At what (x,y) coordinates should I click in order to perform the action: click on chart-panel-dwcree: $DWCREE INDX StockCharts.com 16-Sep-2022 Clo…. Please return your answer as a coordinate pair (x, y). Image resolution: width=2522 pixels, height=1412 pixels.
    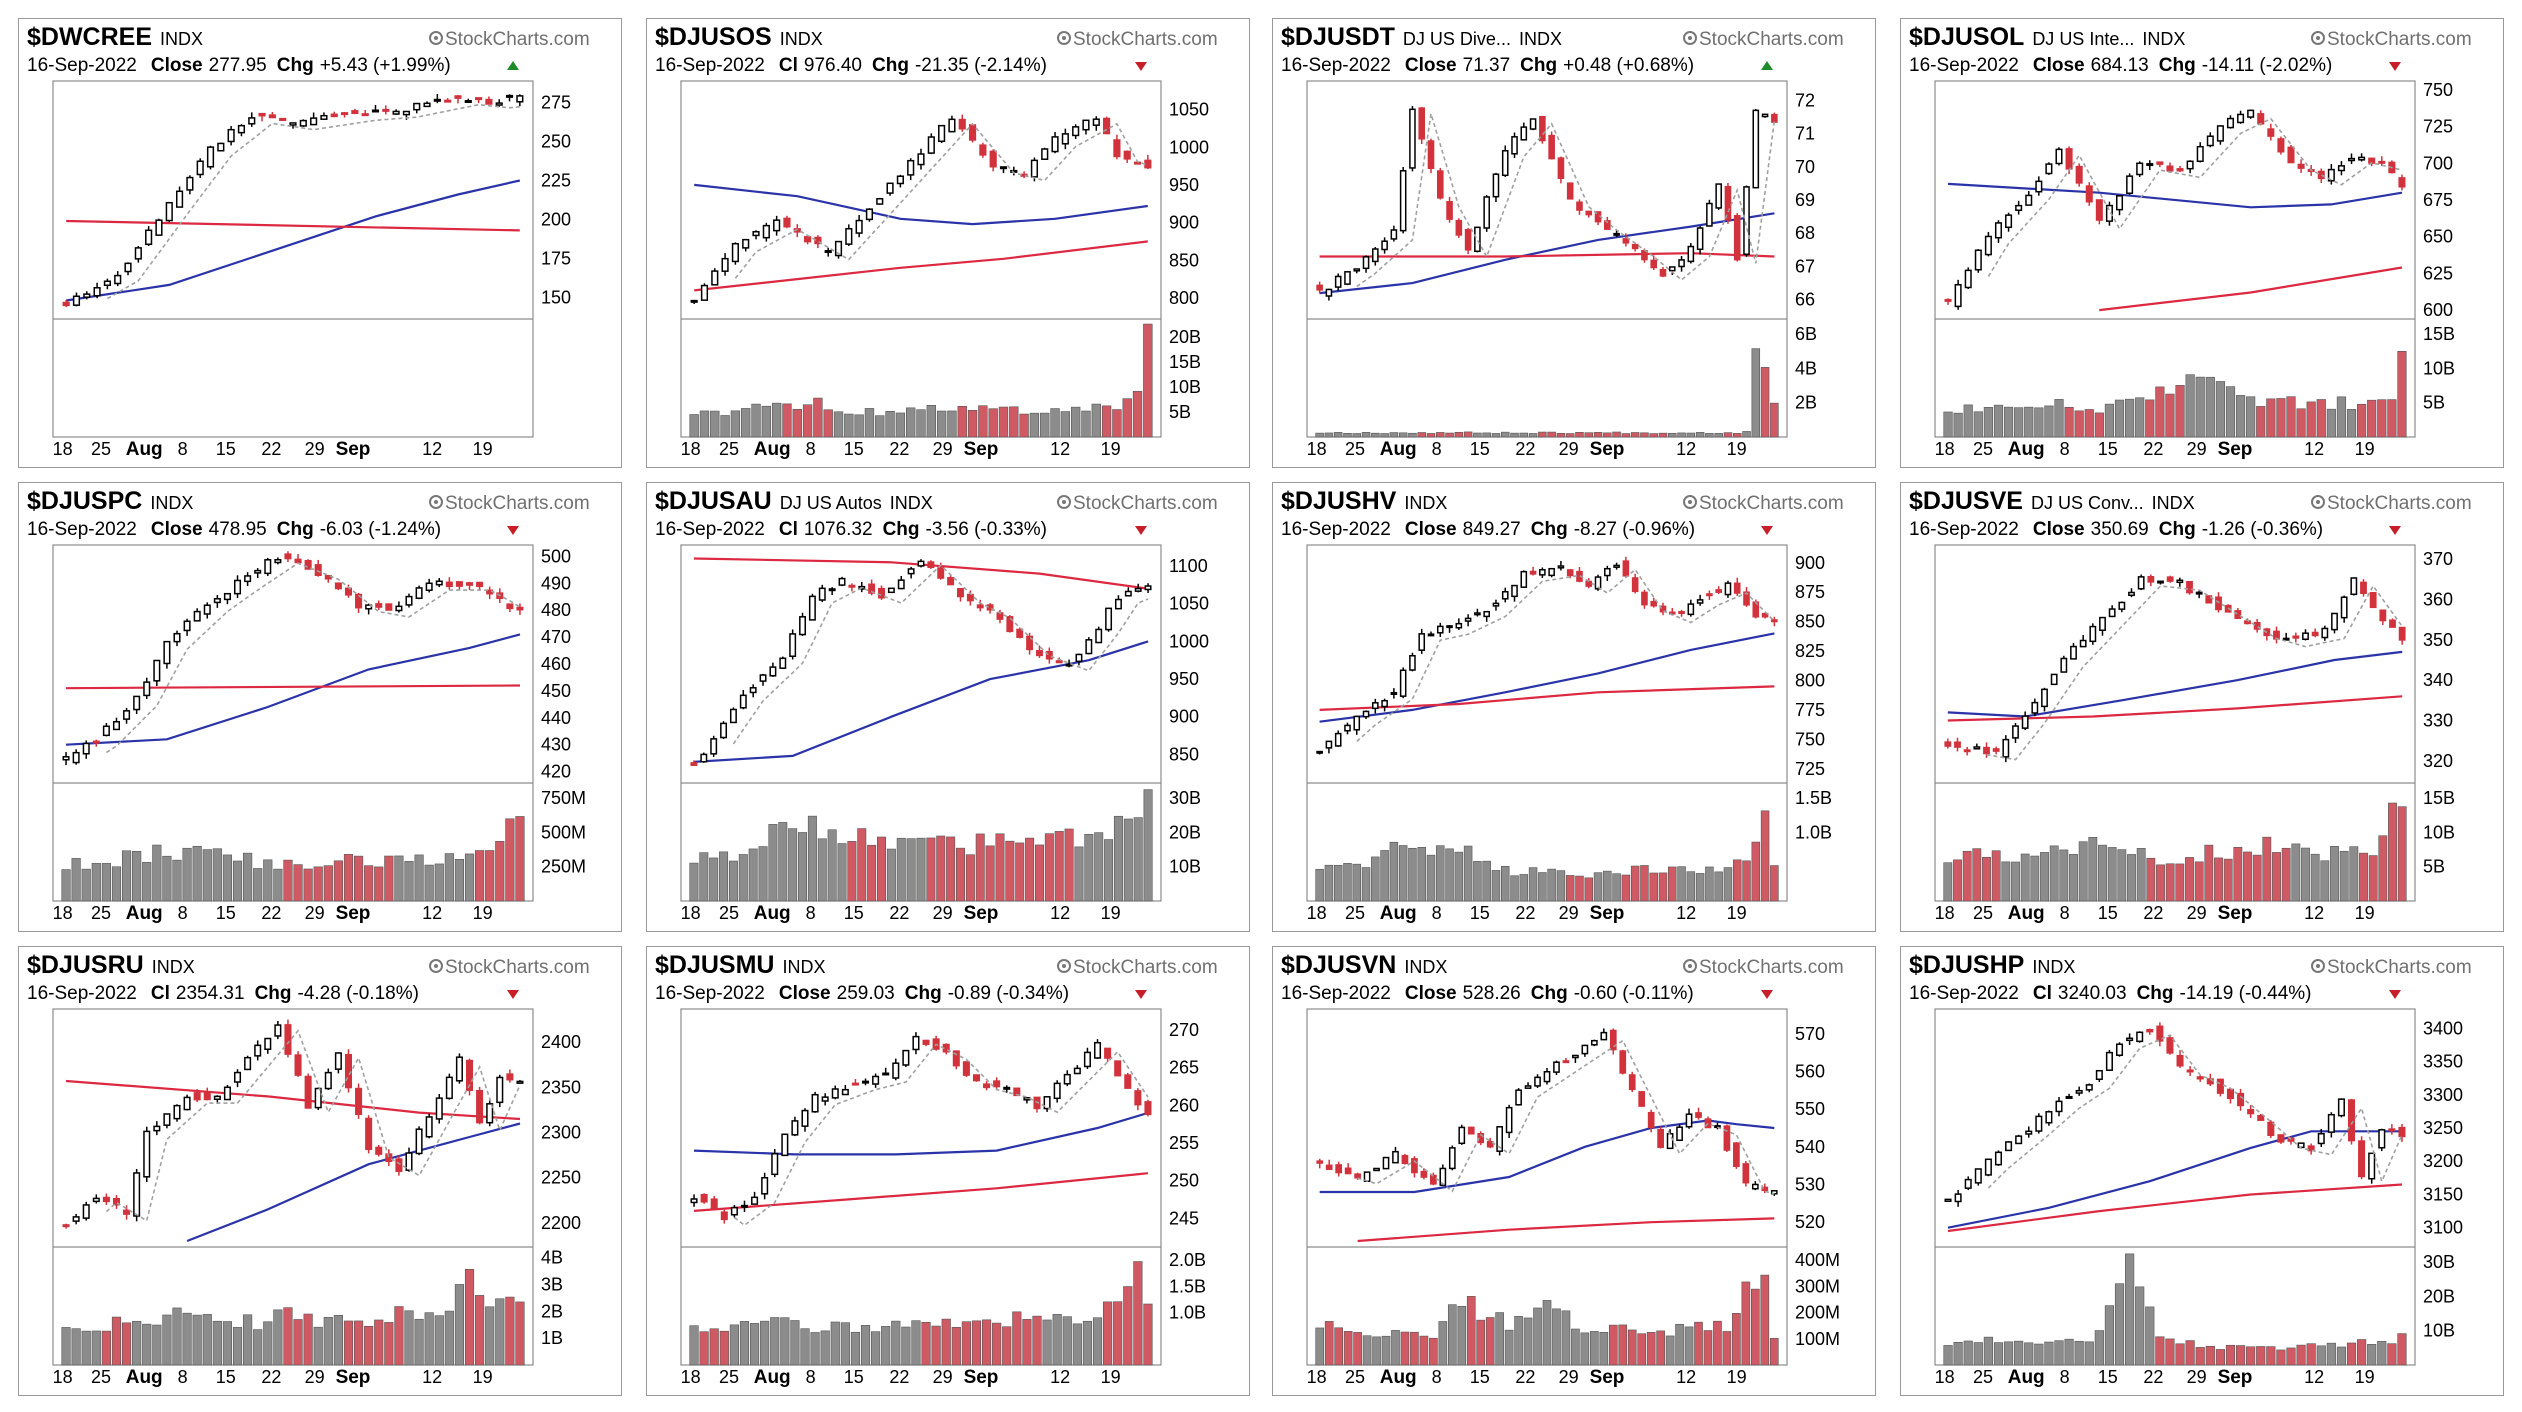
    Looking at the image, I should click on (320, 243).